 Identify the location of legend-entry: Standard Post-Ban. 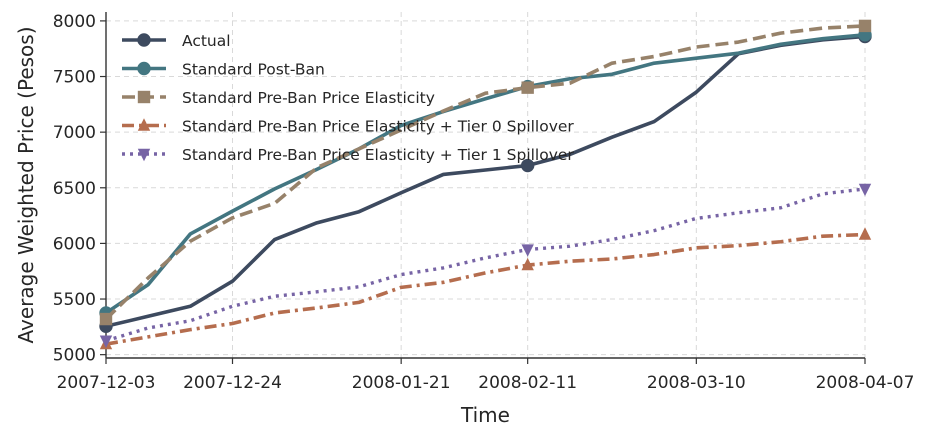
(223, 70).